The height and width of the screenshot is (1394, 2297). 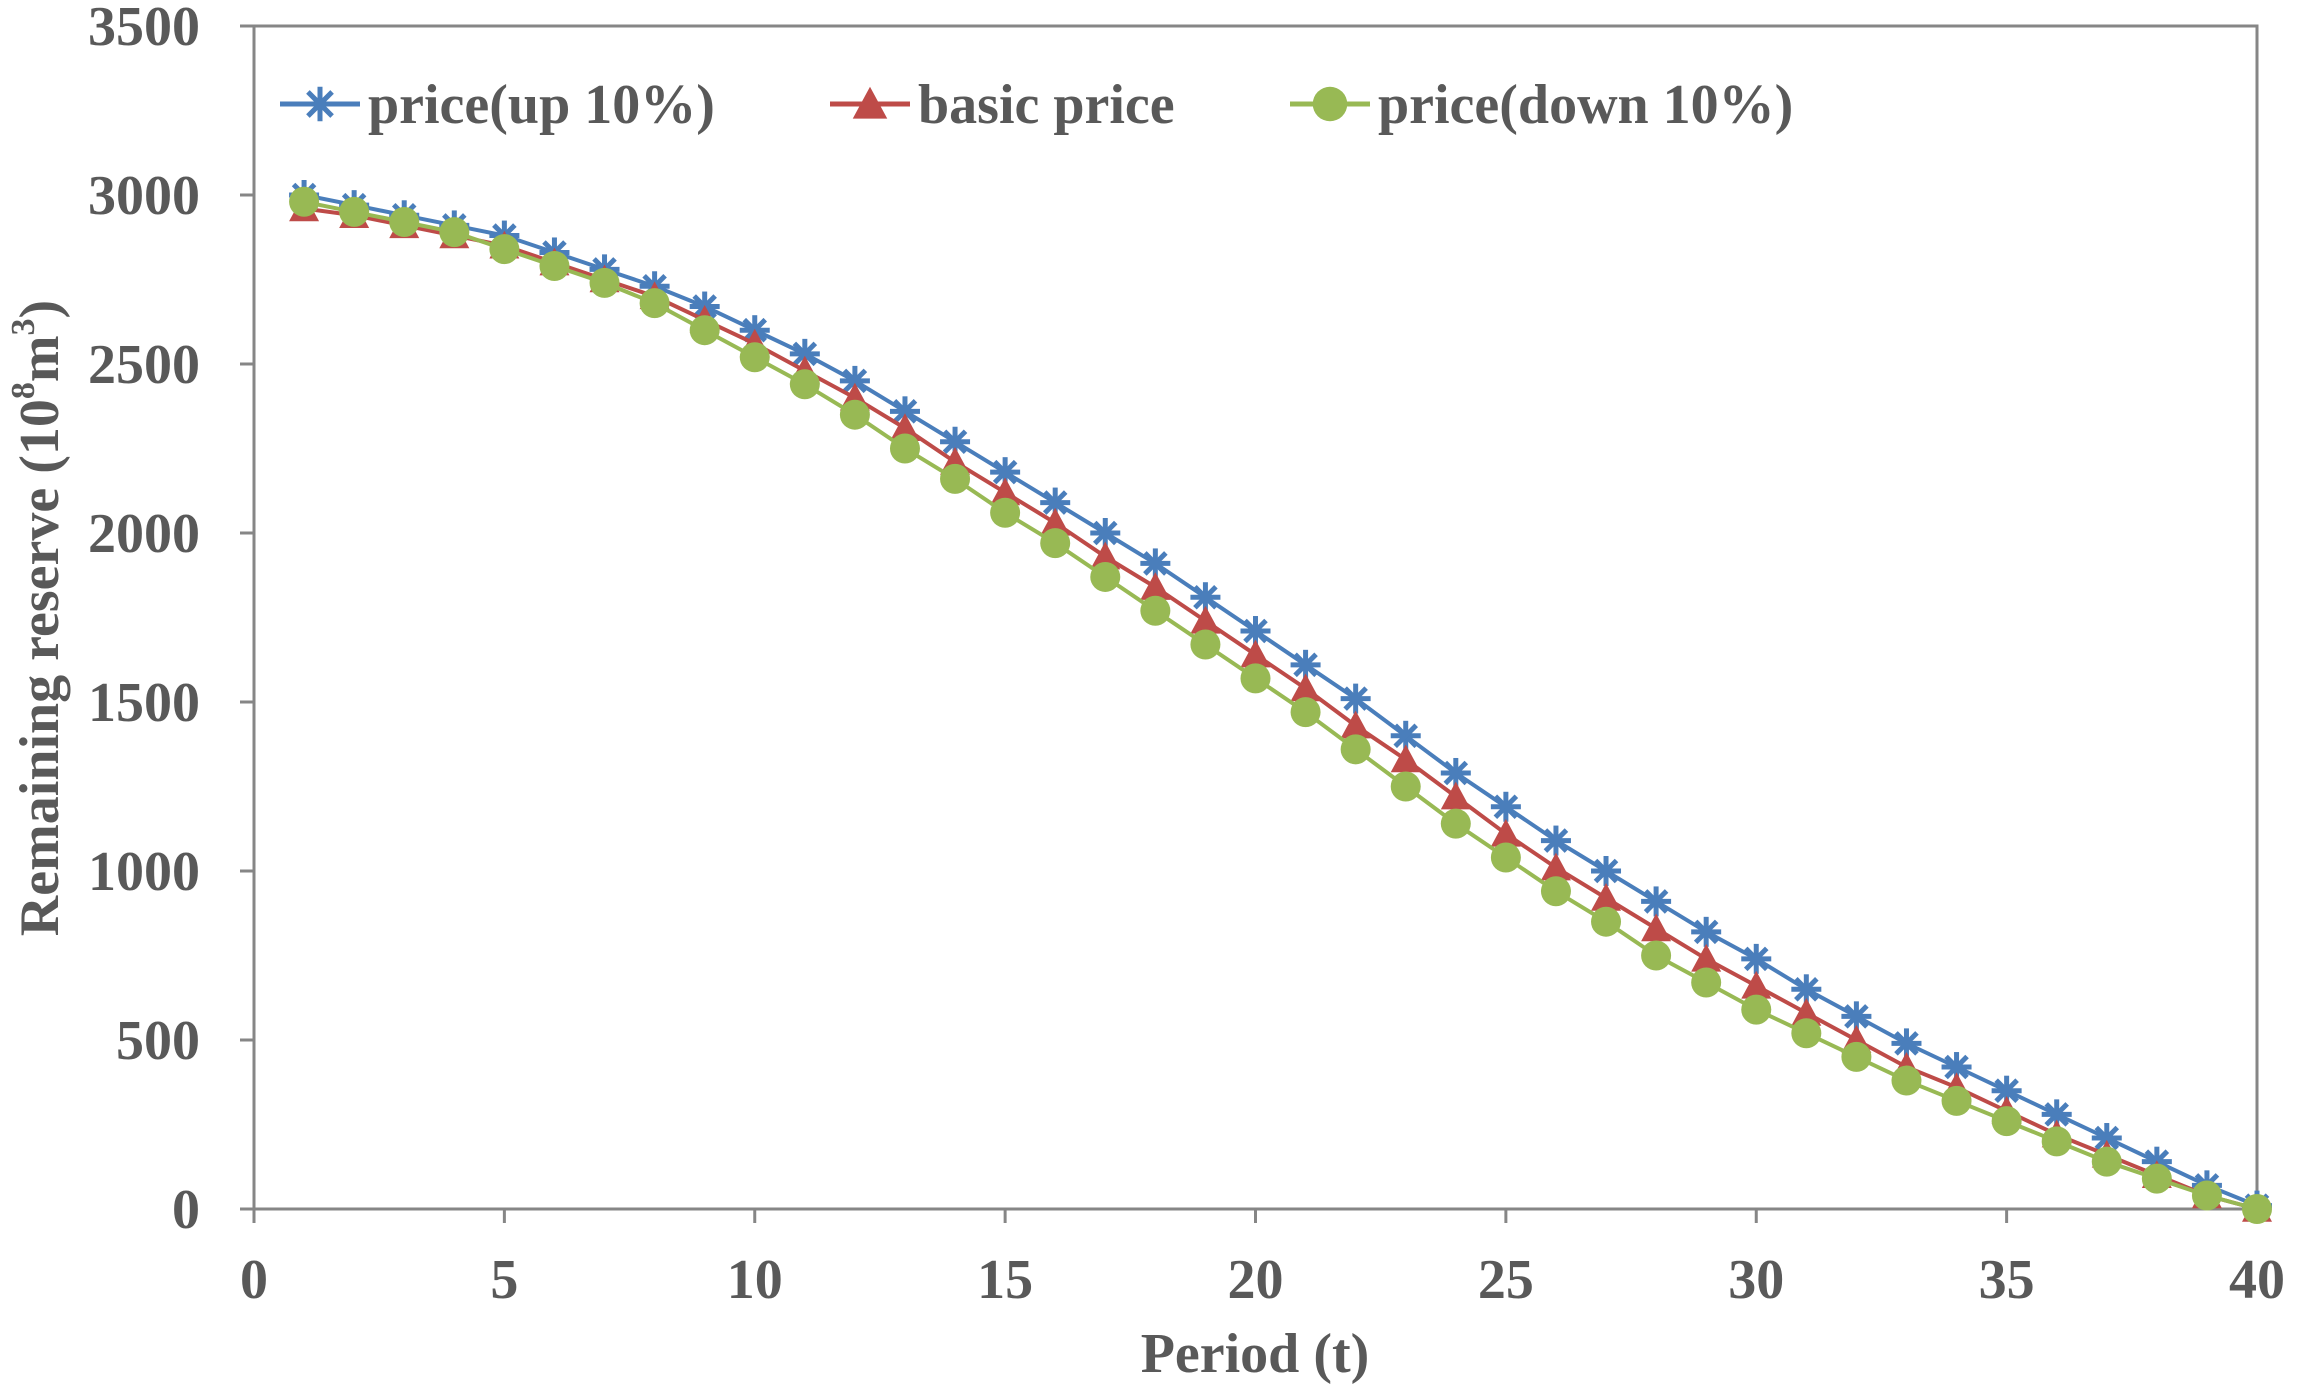 I want to click on y-axis: 0 500 1000 1500 2000 2500 3000 3500, so click(x=171, y=620).